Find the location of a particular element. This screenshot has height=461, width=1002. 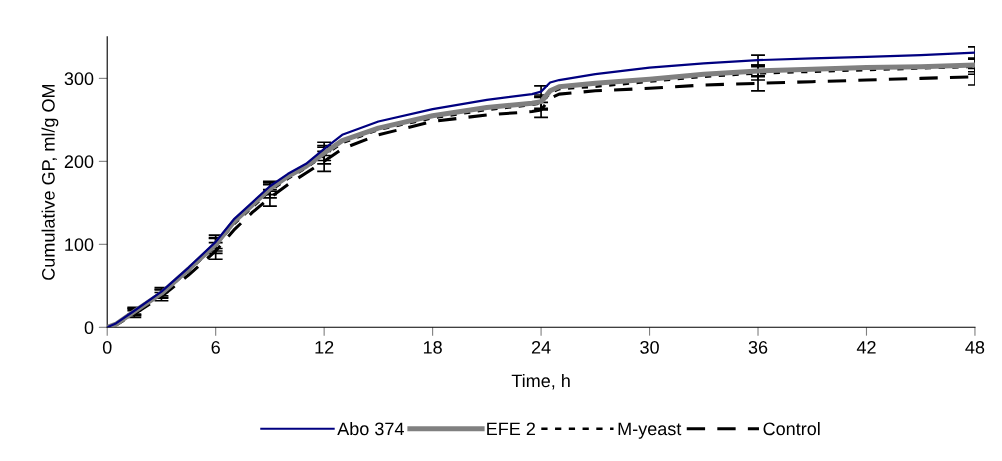

y-tick-label: 300 is located at coordinates (79, 79).